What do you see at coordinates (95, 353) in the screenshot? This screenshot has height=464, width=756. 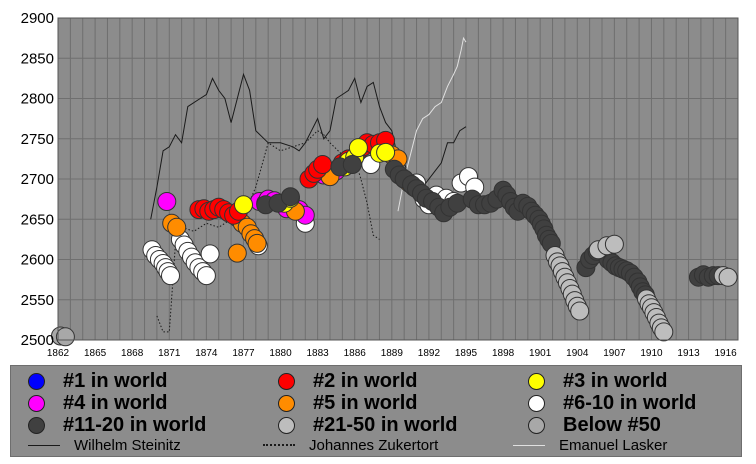 I see `x-tick-label: 1865` at bounding box center [95, 353].